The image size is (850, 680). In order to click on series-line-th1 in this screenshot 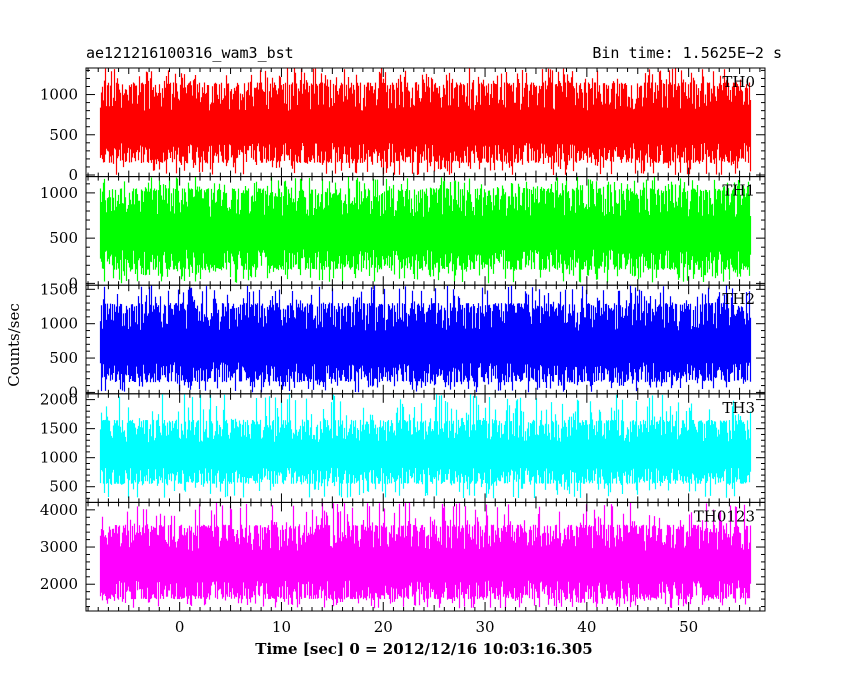, I will do `click(425, 230)`.